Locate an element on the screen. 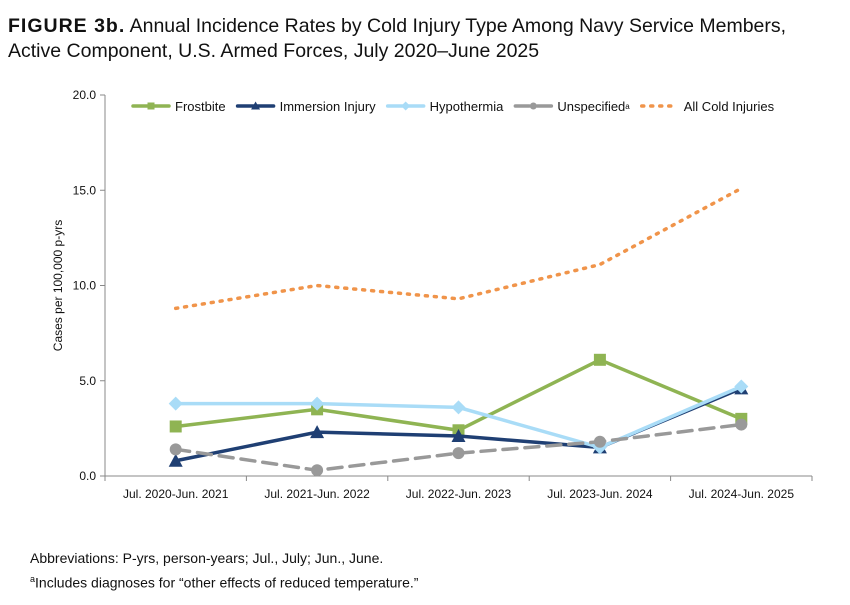 The image size is (850, 605). x-tick-label: Jul. 2022-Jun. 2023 is located at coordinates (459, 494).